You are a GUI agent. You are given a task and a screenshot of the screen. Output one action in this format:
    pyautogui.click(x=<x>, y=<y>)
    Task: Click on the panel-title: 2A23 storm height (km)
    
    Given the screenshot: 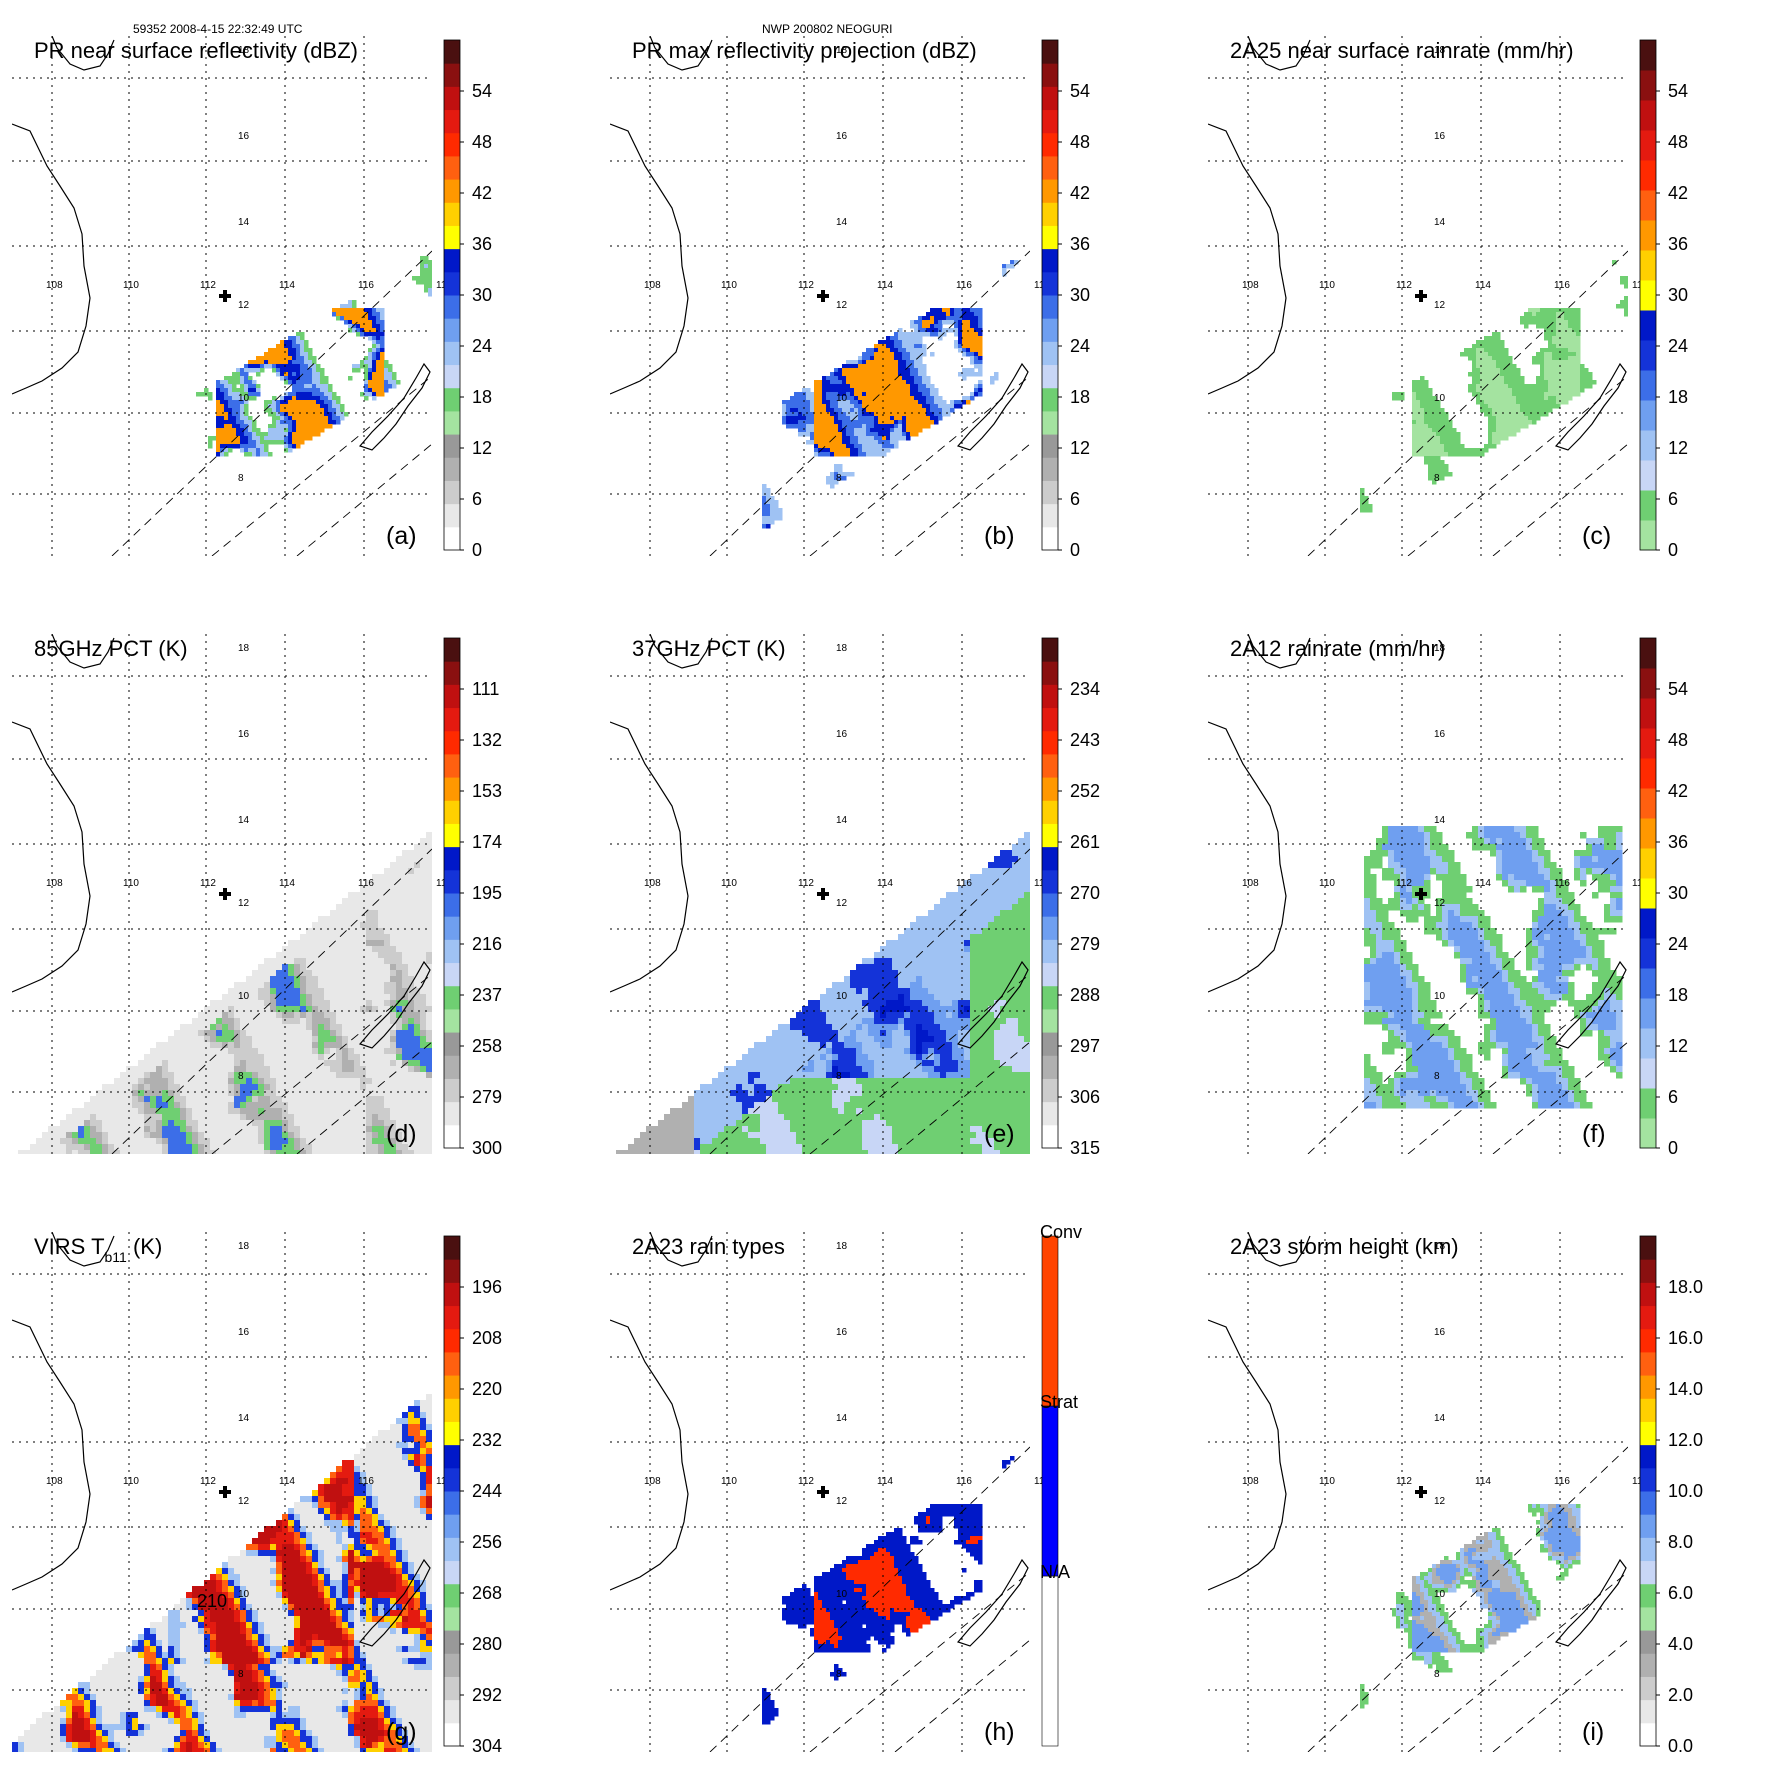 What is the action you would take?
    pyautogui.click(x=1344, y=1246)
    